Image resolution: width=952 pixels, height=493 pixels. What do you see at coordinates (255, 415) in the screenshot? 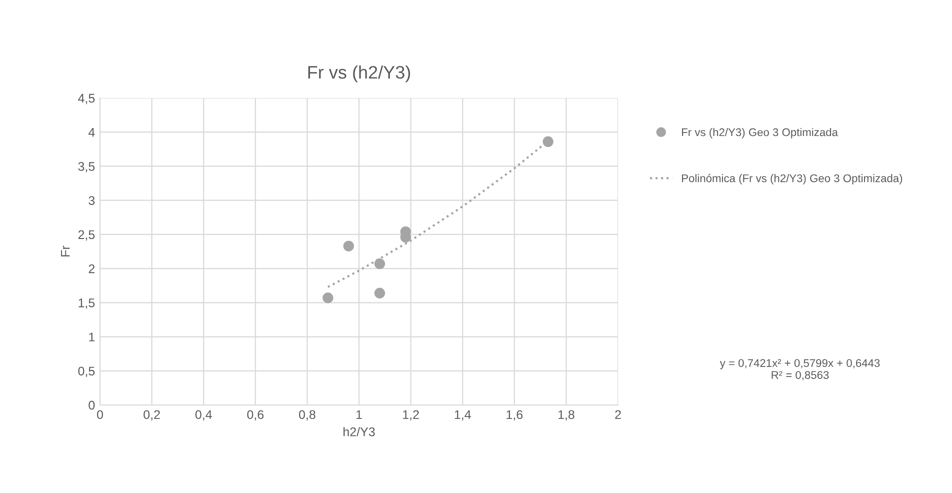
I see `x-tick-label: 0,6` at bounding box center [255, 415].